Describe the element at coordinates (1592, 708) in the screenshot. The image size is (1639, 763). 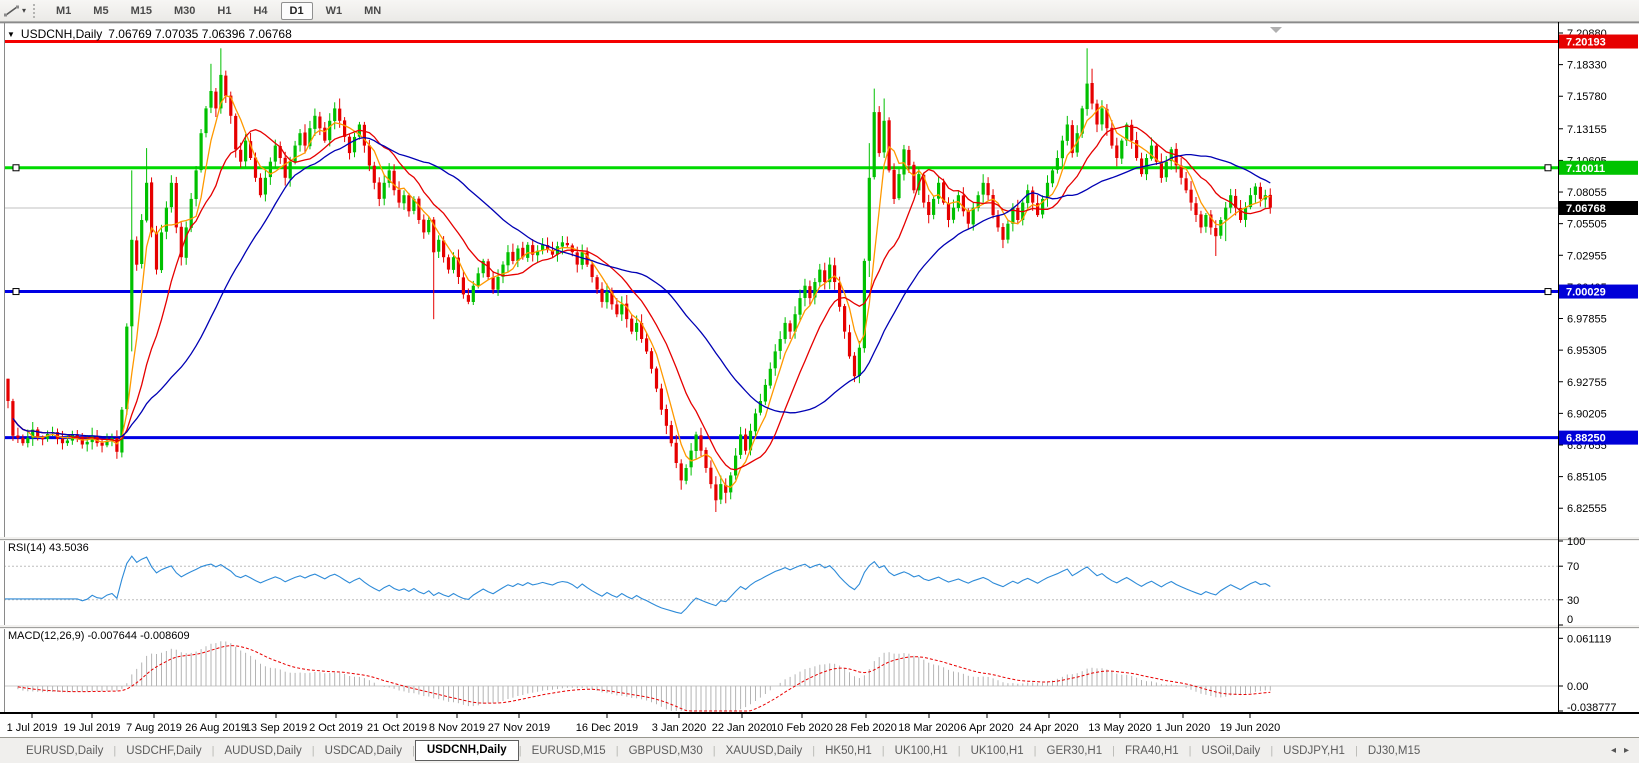
I see `svg-text: -0.038777` at that location.